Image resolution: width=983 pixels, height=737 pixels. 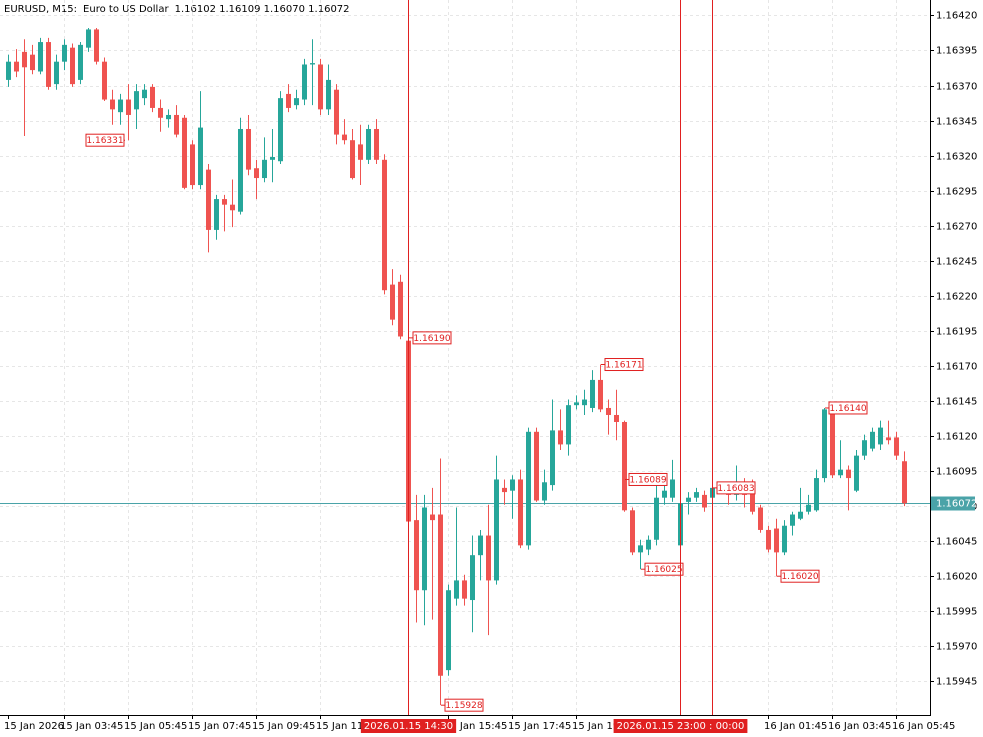 I want to click on y-tick-label: 1.16195, so click(x=956, y=332).